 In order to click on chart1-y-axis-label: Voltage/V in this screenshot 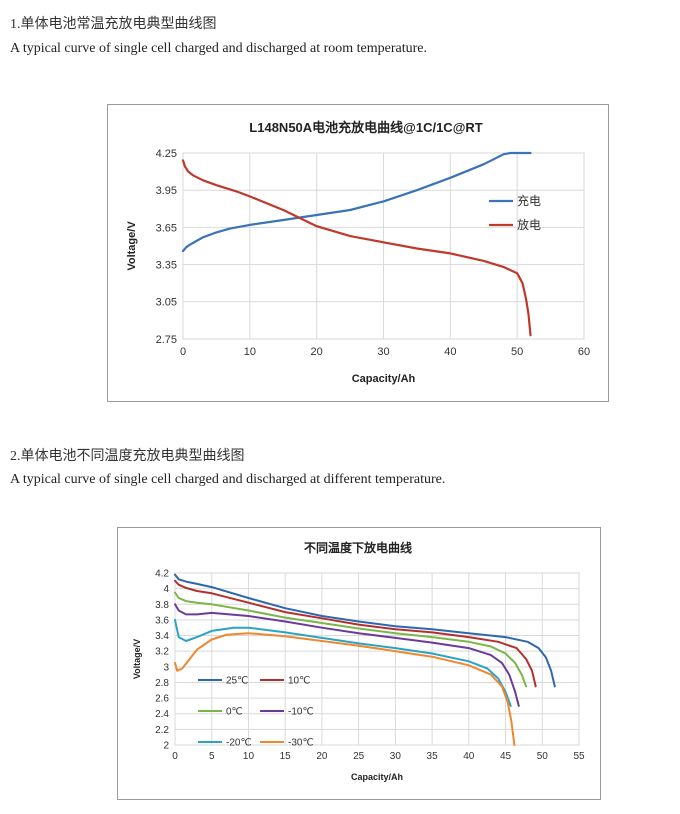, I will do `click(132, 246)`.